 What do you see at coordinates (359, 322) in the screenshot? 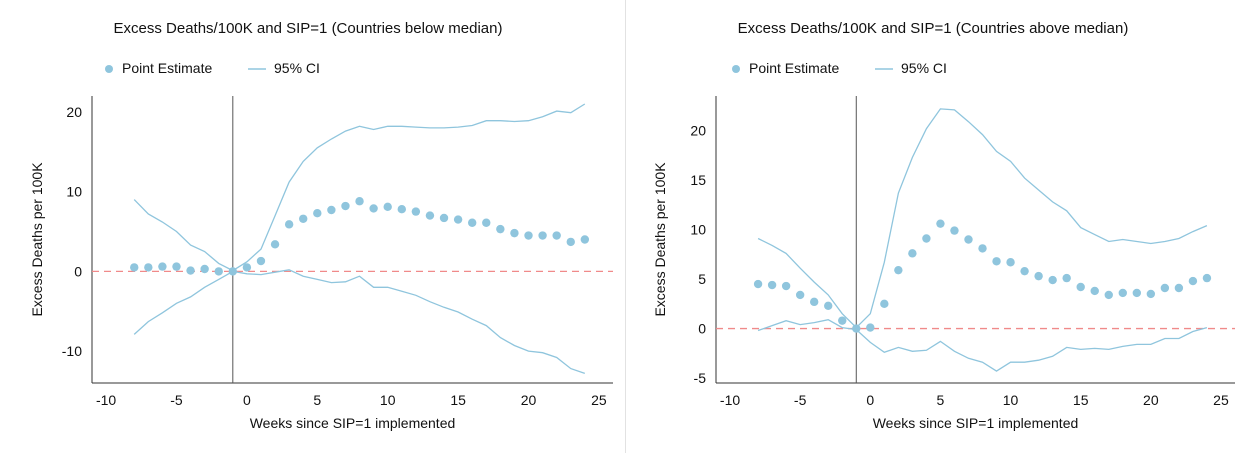
I see `ci-lower-line` at bounding box center [359, 322].